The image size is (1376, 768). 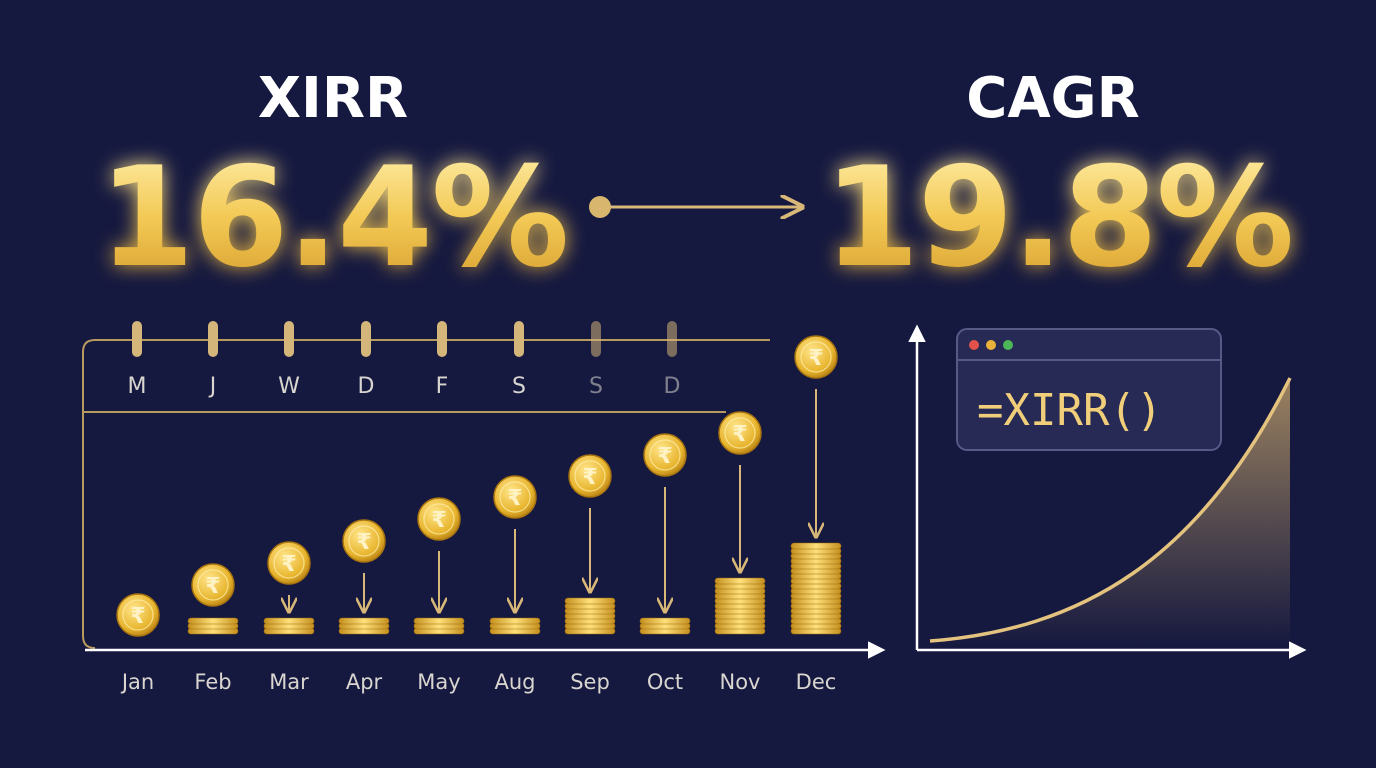 I want to click on growth-area, so click(x=1110, y=513).